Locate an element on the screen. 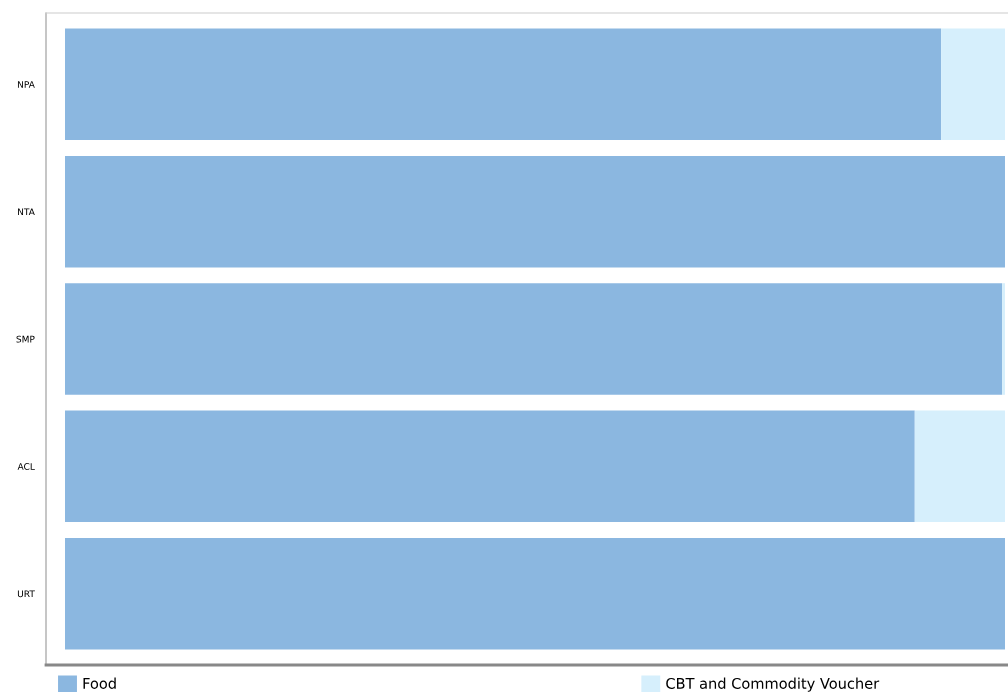  legend-label: Food is located at coordinates (99, 683).